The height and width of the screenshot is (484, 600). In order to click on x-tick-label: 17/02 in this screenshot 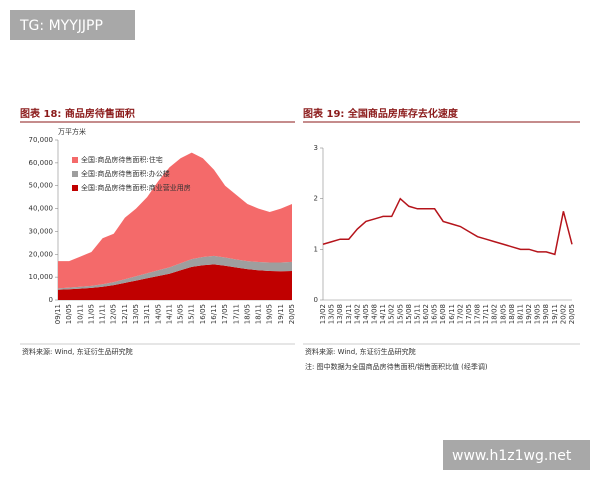, I will do `click(460, 314)`.